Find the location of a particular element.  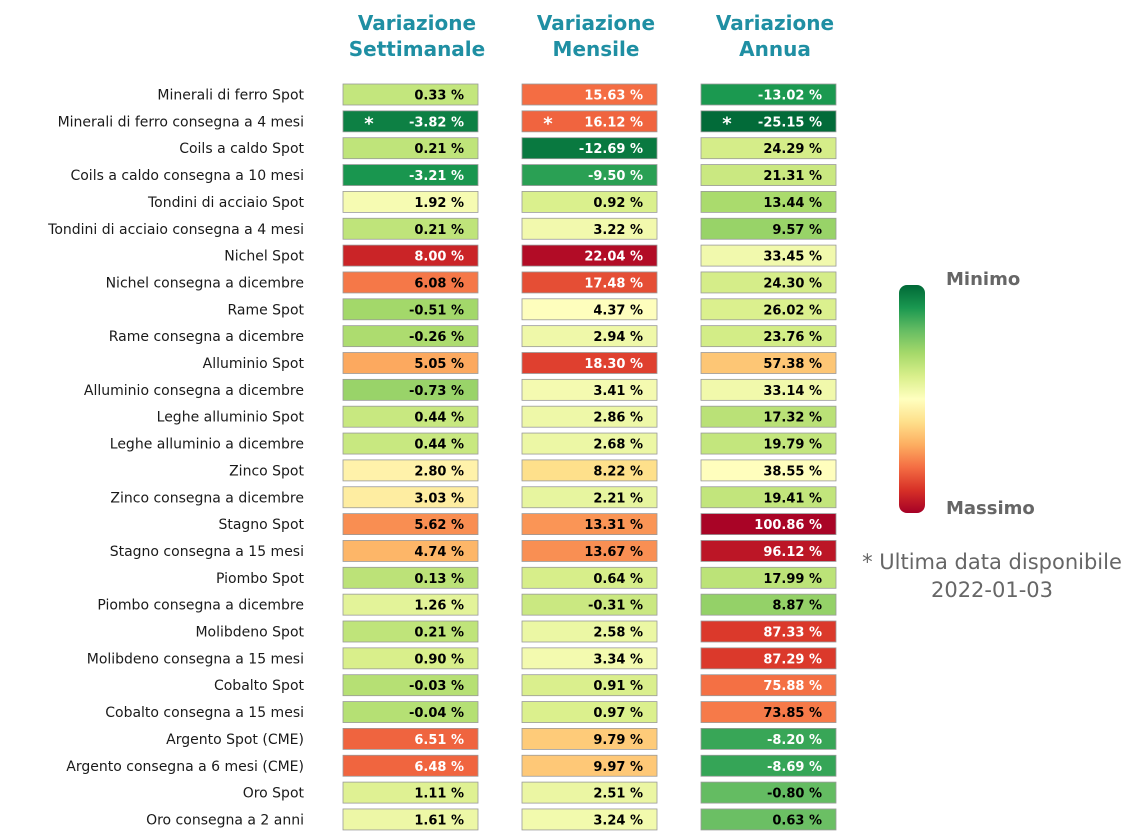

cell-value-label: 17.99 % is located at coordinates (792, 579).